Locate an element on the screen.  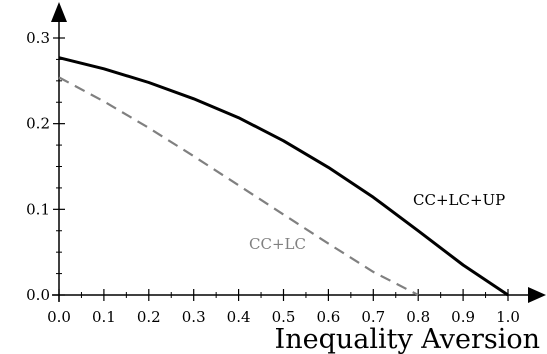
y-tick-label: 0.3 is located at coordinates (38, 38).